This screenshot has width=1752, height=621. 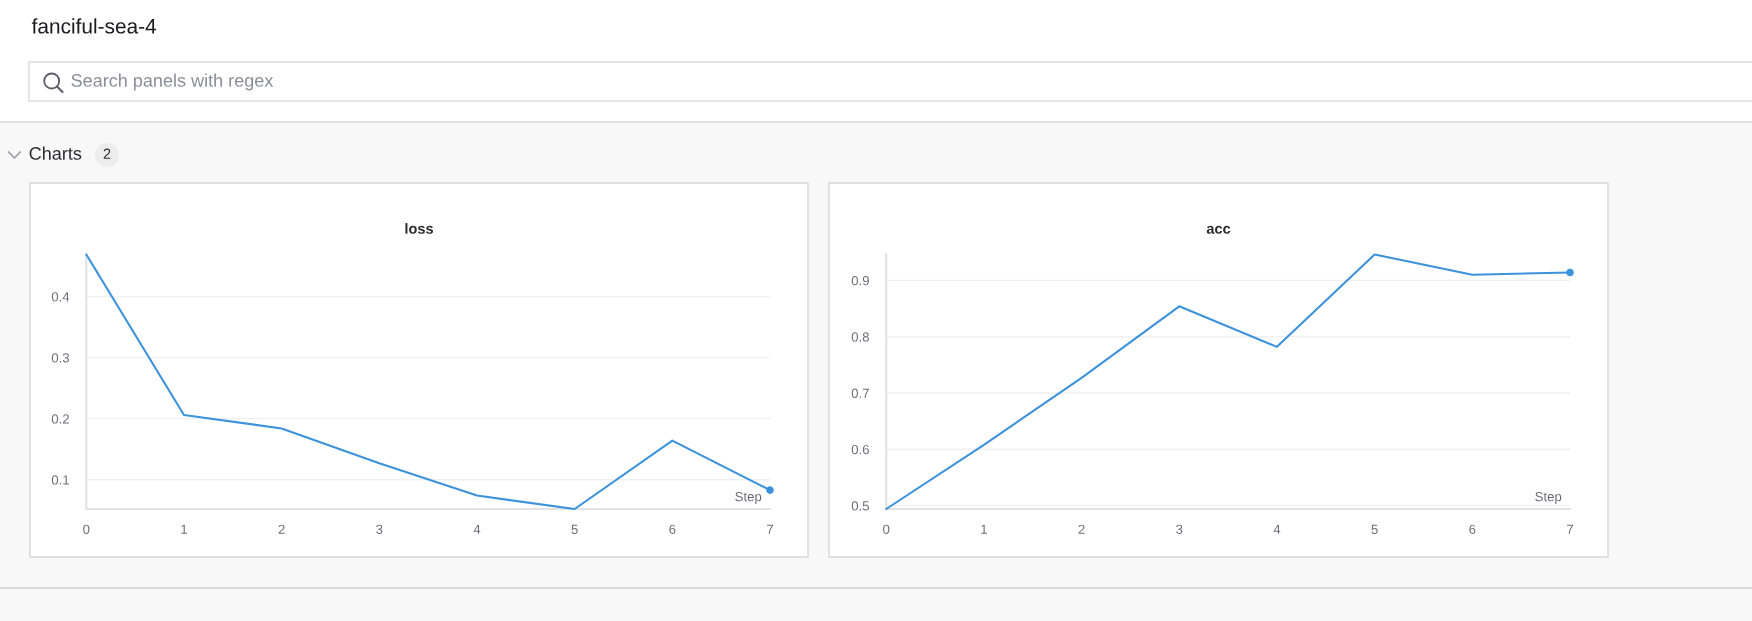 I want to click on y-tick-label: 0.5, so click(x=860, y=506).